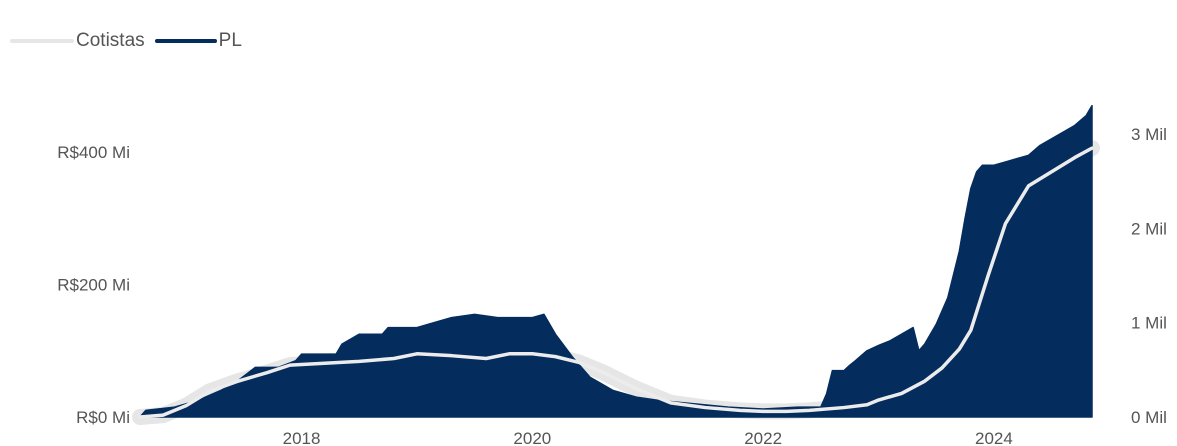 This screenshot has height=446, width=1177. What do you see at coordinates (230, 40) in the screenshot?
I see `legend-label-pl: PL` at bounding box center [230, 40].